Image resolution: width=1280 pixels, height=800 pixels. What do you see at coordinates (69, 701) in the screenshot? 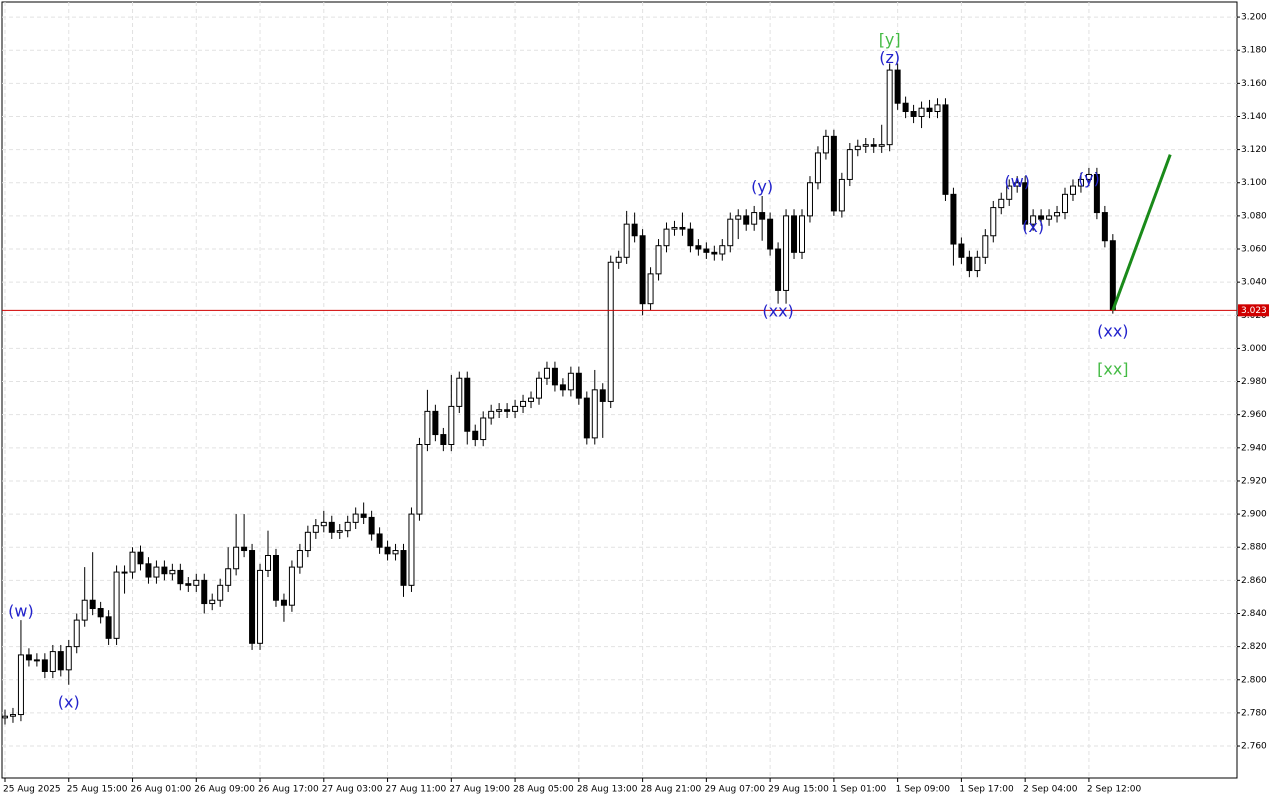
I see `wave-label: (x)` at bounding box center [69, 701].